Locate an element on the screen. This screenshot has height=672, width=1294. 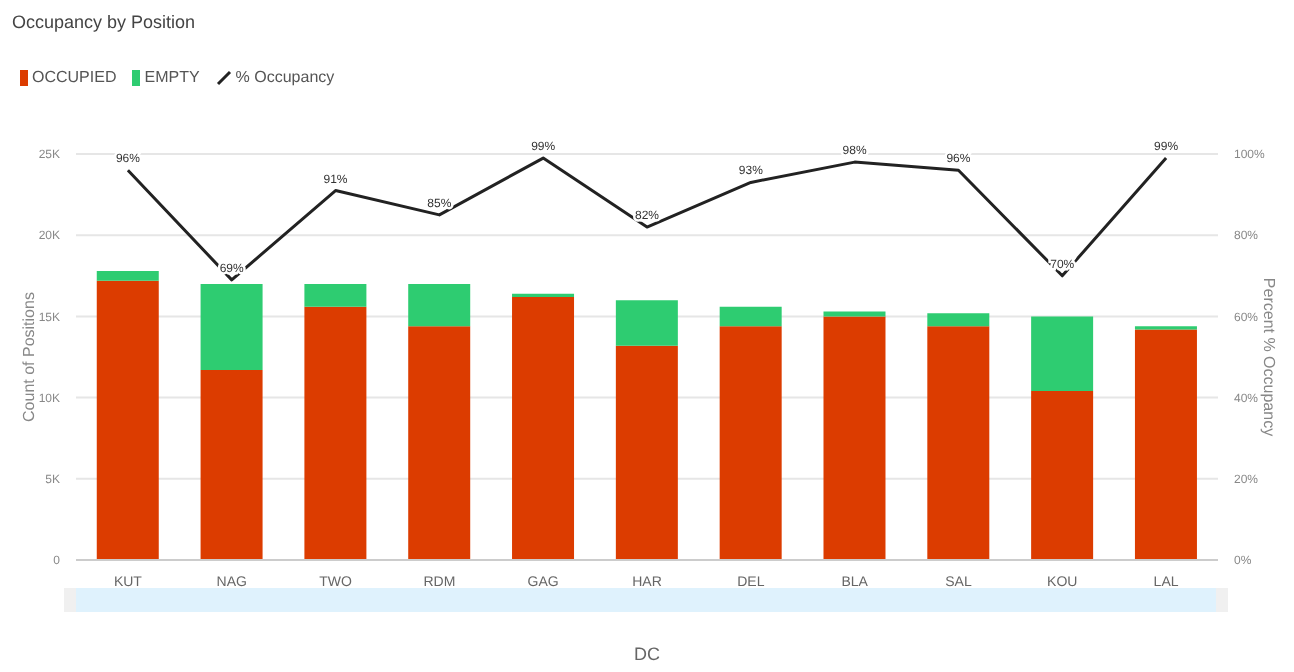
y2-axis-title: Percent % Occupancy is located at coordinates (1269, 357).